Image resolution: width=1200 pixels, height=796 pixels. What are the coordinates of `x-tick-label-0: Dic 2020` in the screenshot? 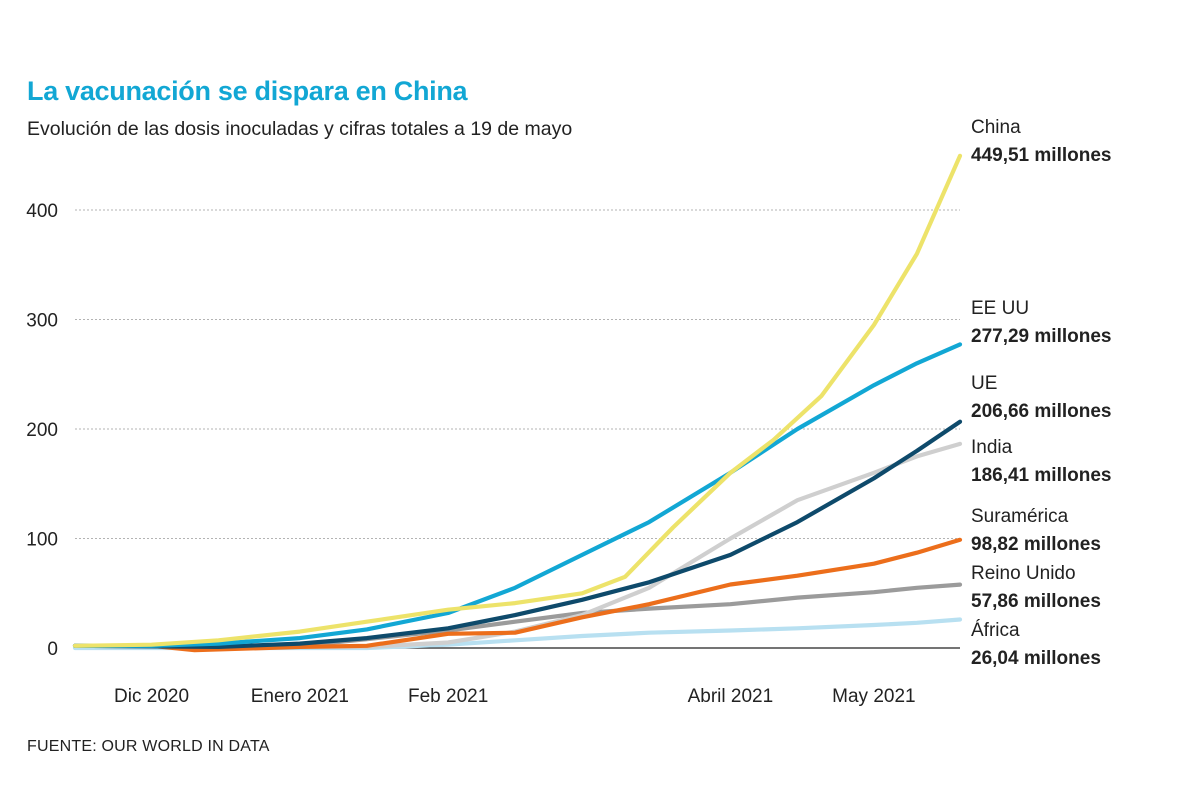 It's located at (151, 696).